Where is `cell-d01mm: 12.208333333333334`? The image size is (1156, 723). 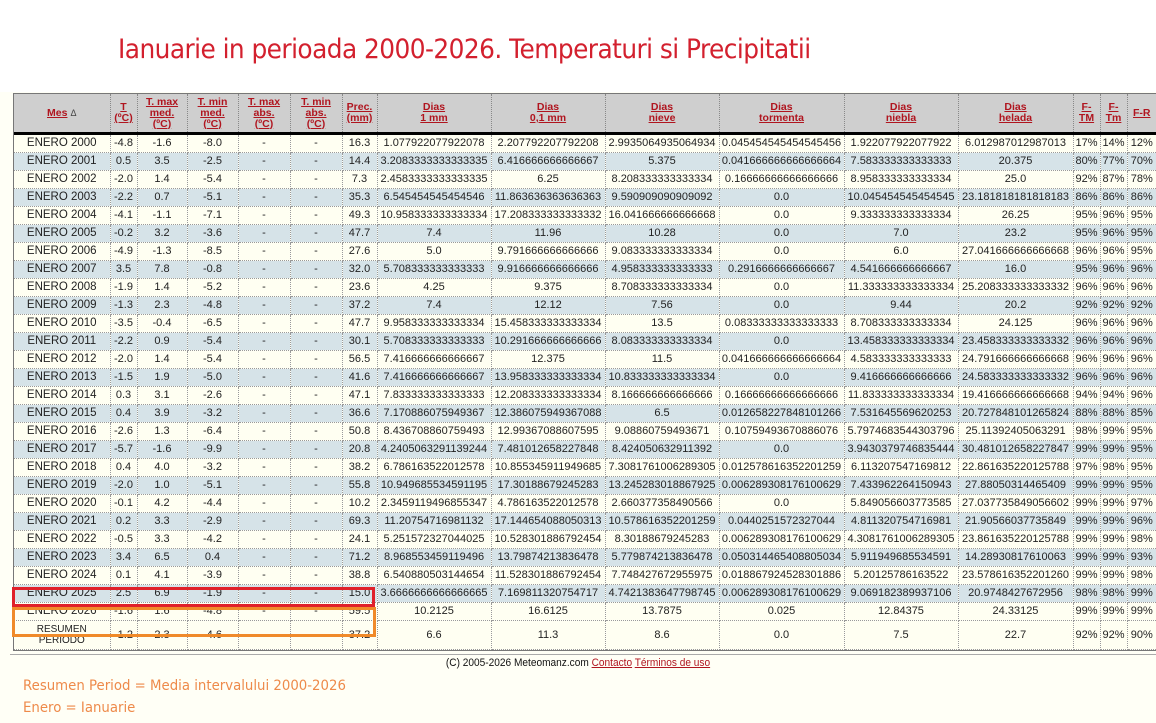 cell-d01mm: 12.208333333333334 is located at coordinates (548, 395).